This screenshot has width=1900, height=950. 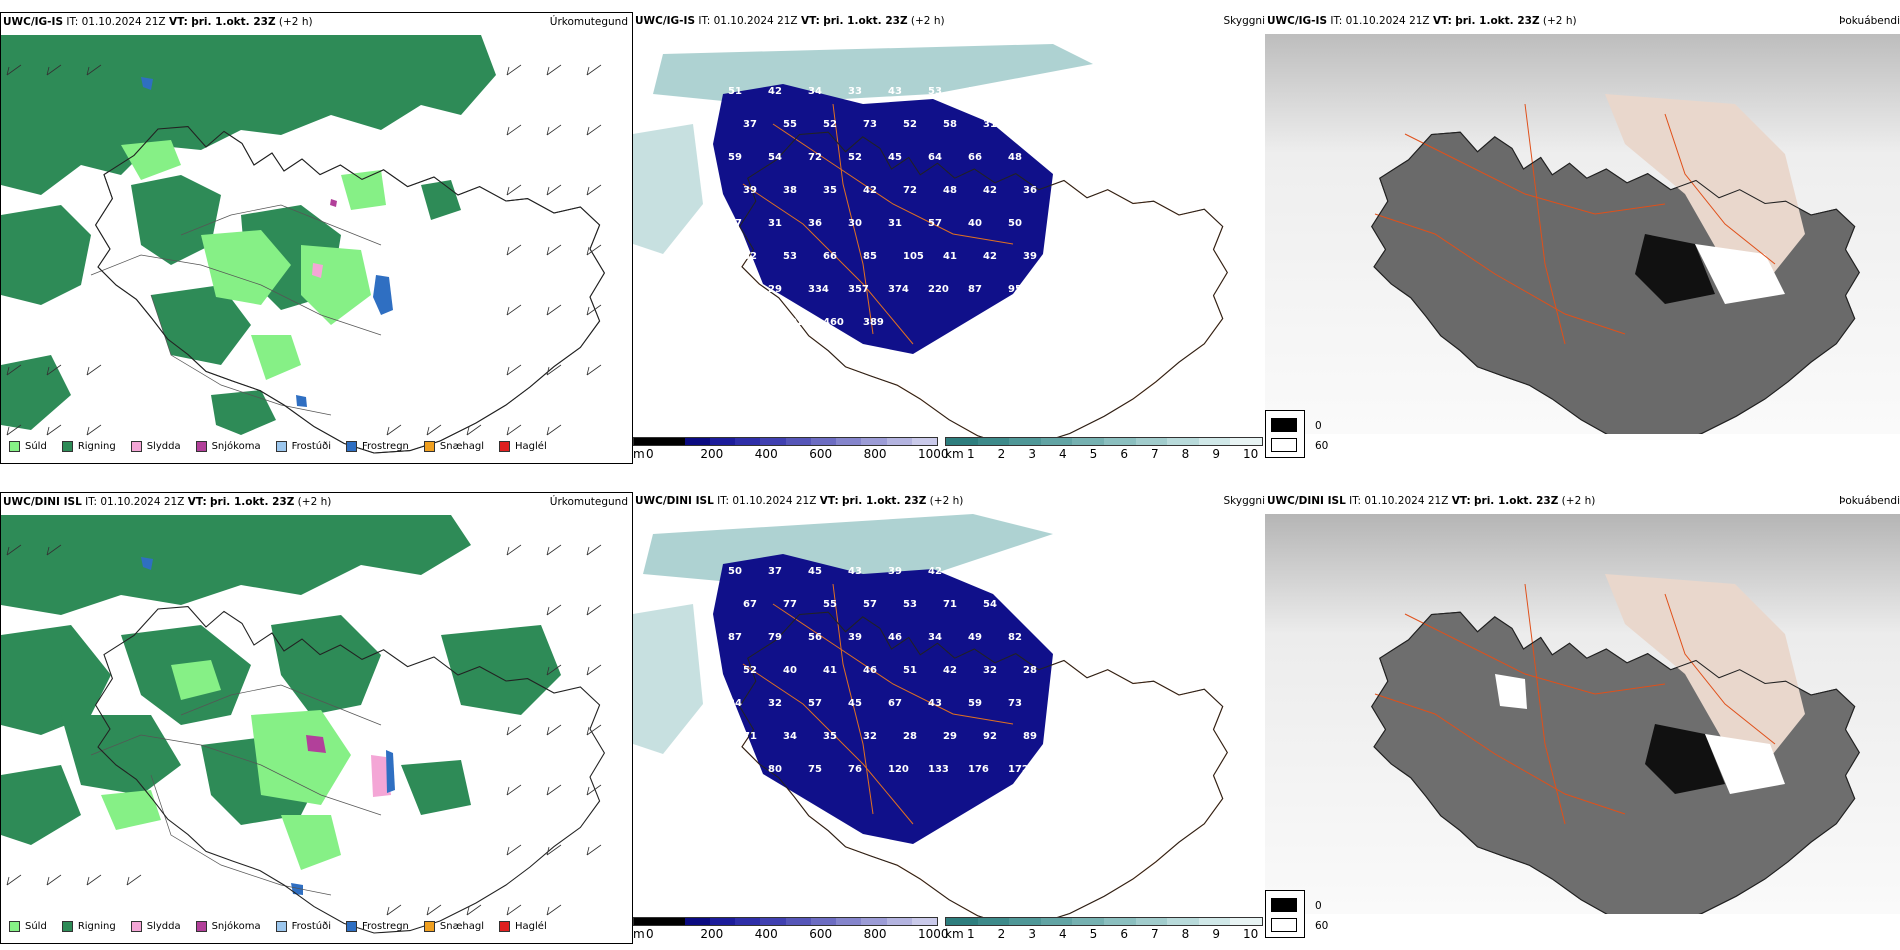 I want to click on panel-name: Þokuábendi, so click(x=1869, y=21).